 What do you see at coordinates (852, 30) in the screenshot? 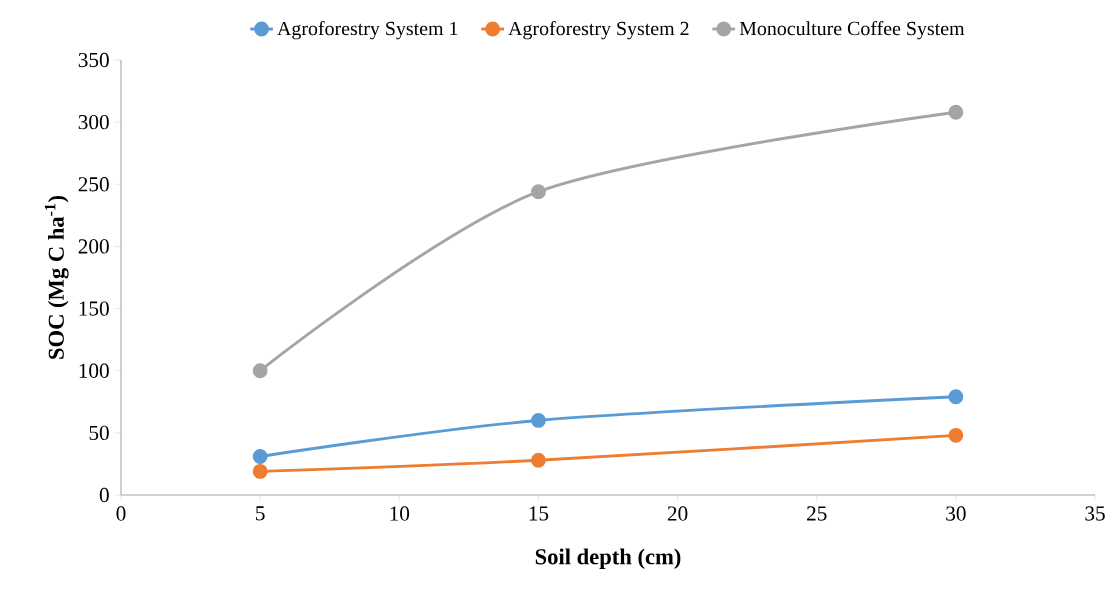
I see `legend-label: Monoculture Coffee System` at bounding box center [852, 30].